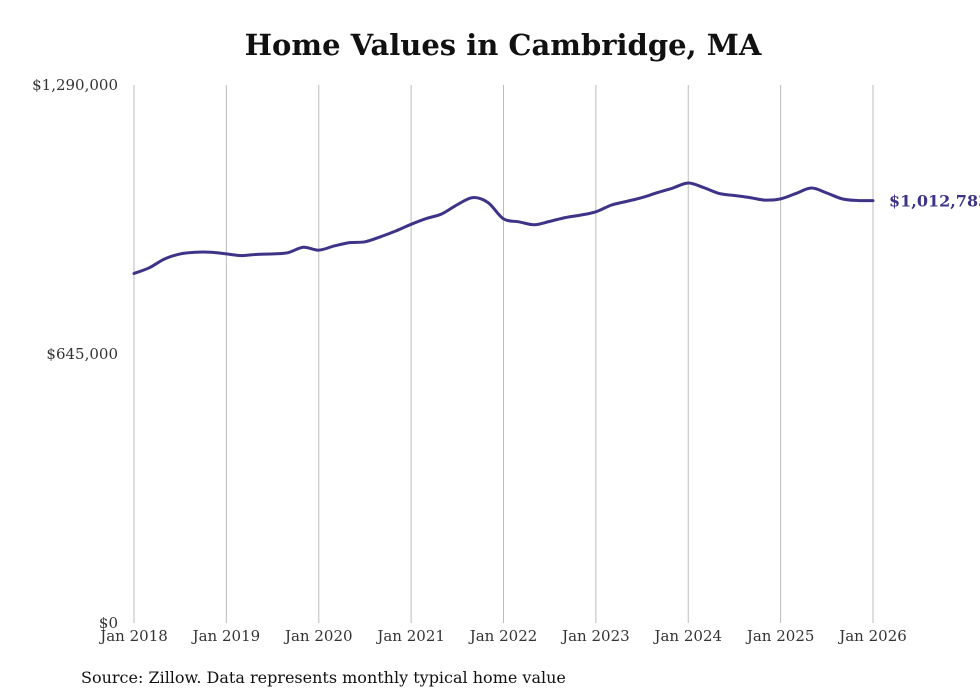 The width and height of the screenshot is (980, 699). Describe the element at coordinates (687, 636) in the screenshot. I see `x-tick-label: Jan 2024` at that location.